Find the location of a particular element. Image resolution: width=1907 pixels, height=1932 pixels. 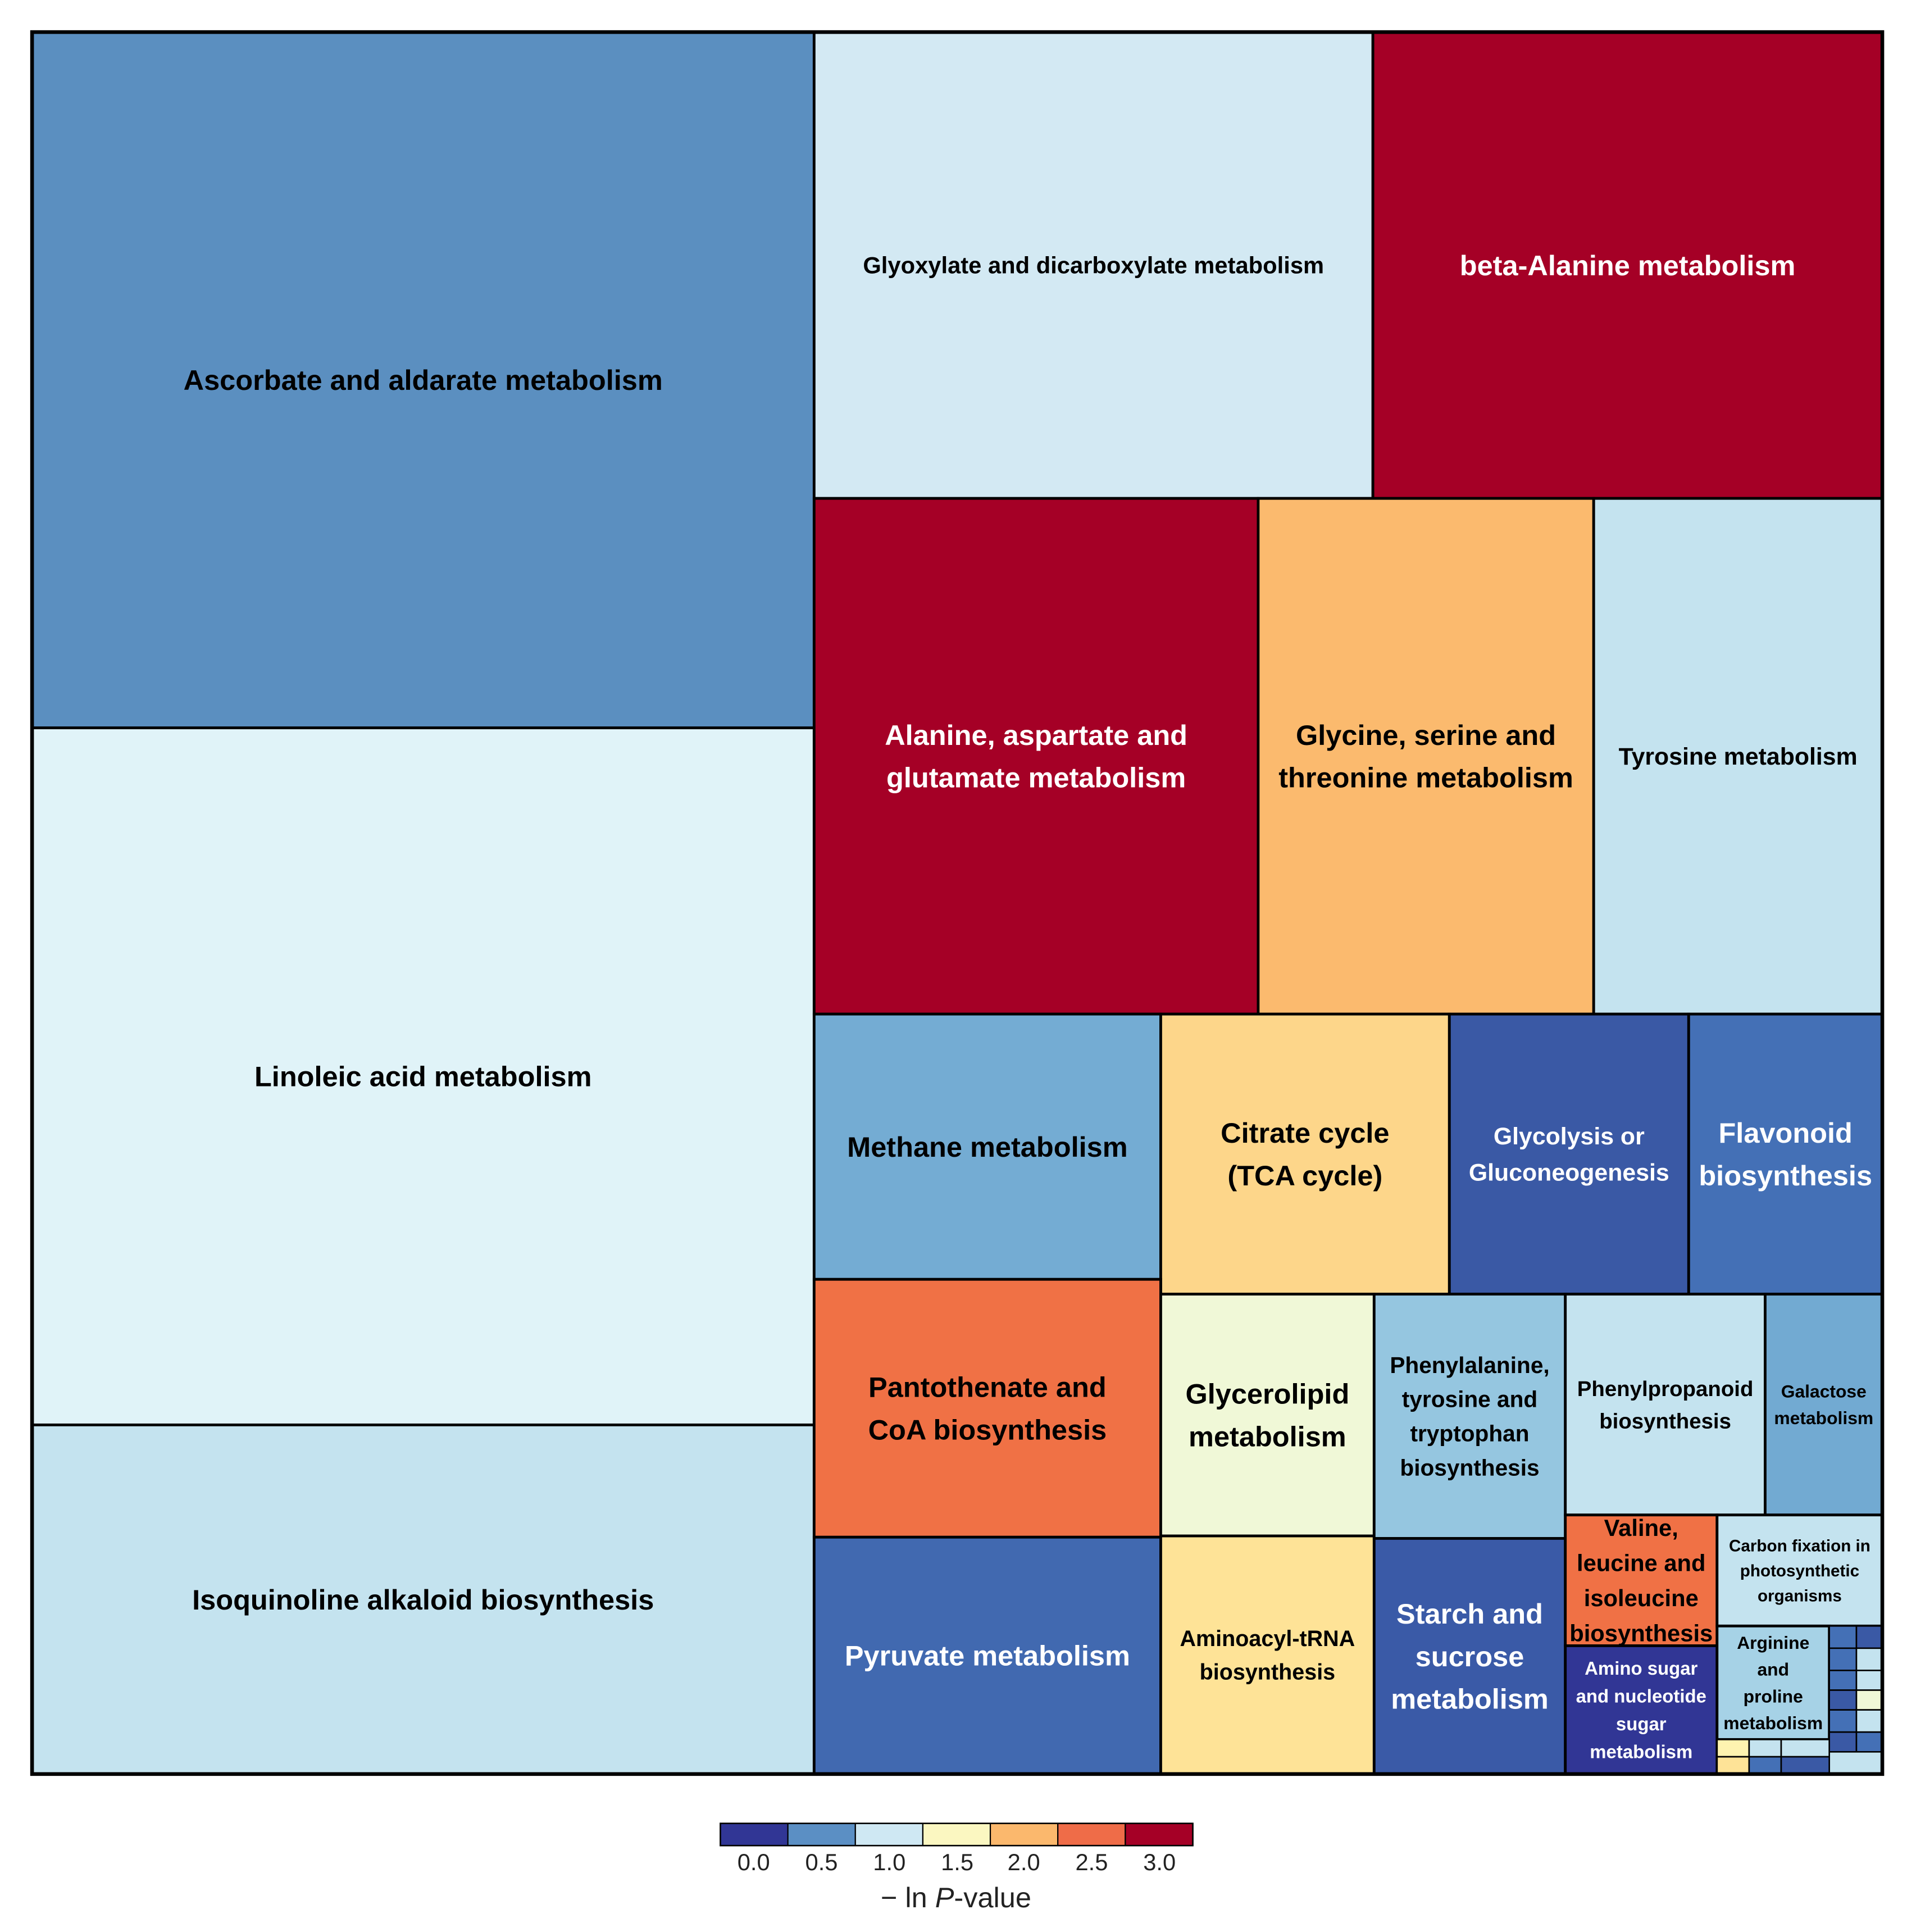

tile-label: beta-Alanine metabolism is located at coordinates (1628, 265).